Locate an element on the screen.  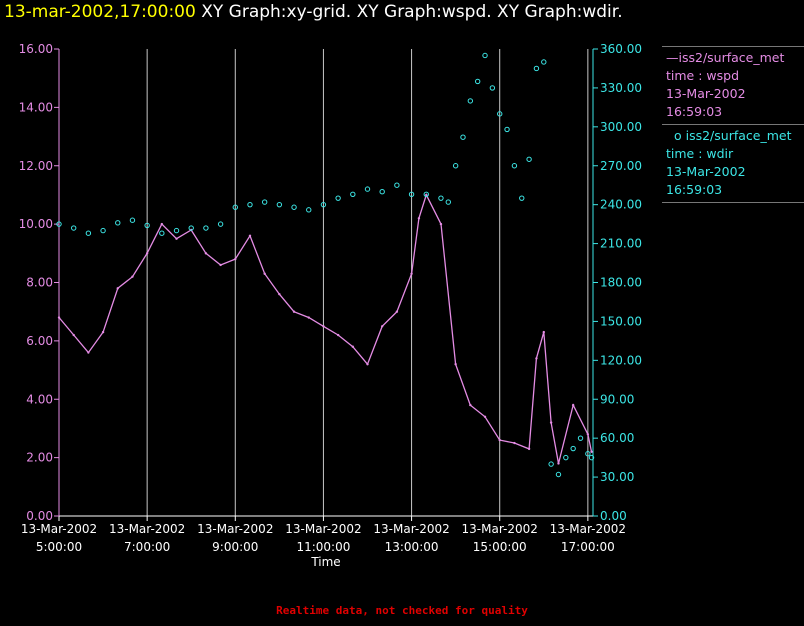
y-left-tick-label: 0.00 is located at coordinates (39, 516).